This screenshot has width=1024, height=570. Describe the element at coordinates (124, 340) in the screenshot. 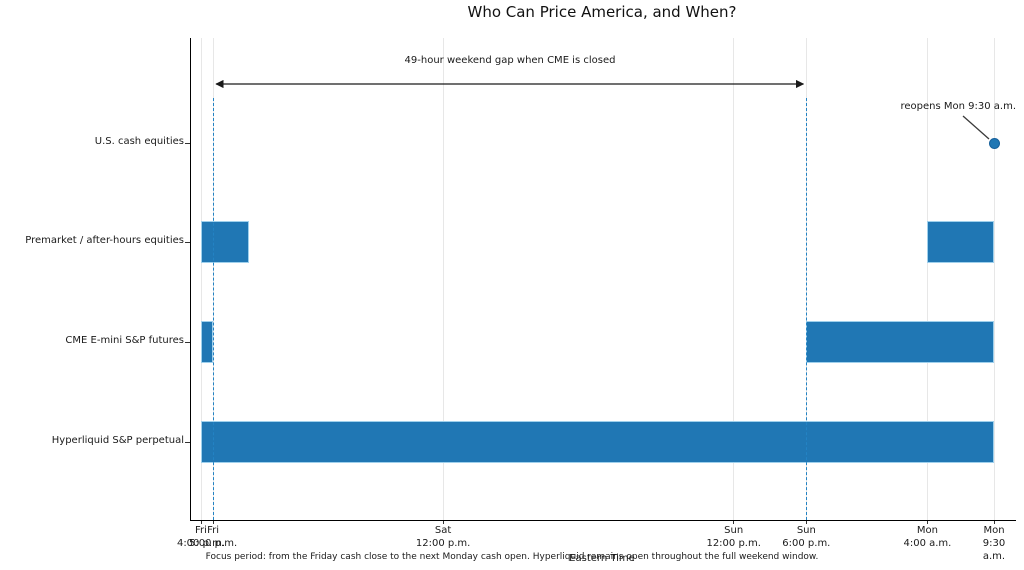

I see `y-tick-label-3: CME E-mini S&P futures` at that location.